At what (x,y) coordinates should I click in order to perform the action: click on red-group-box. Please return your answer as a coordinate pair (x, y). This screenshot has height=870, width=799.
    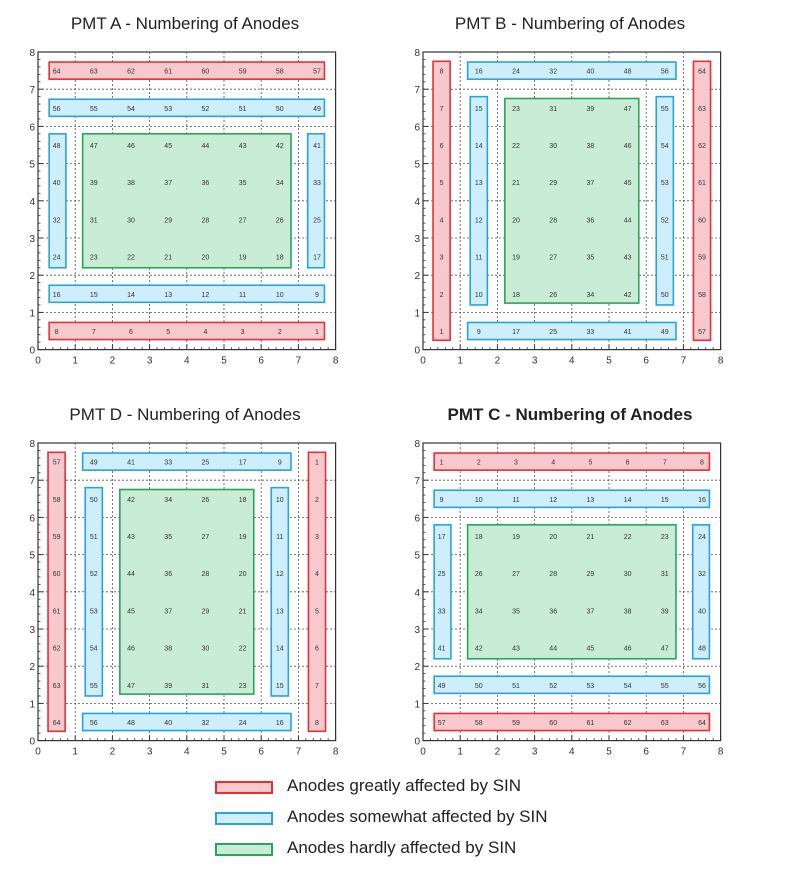
    Looking at the image, I should click on (572, 722).